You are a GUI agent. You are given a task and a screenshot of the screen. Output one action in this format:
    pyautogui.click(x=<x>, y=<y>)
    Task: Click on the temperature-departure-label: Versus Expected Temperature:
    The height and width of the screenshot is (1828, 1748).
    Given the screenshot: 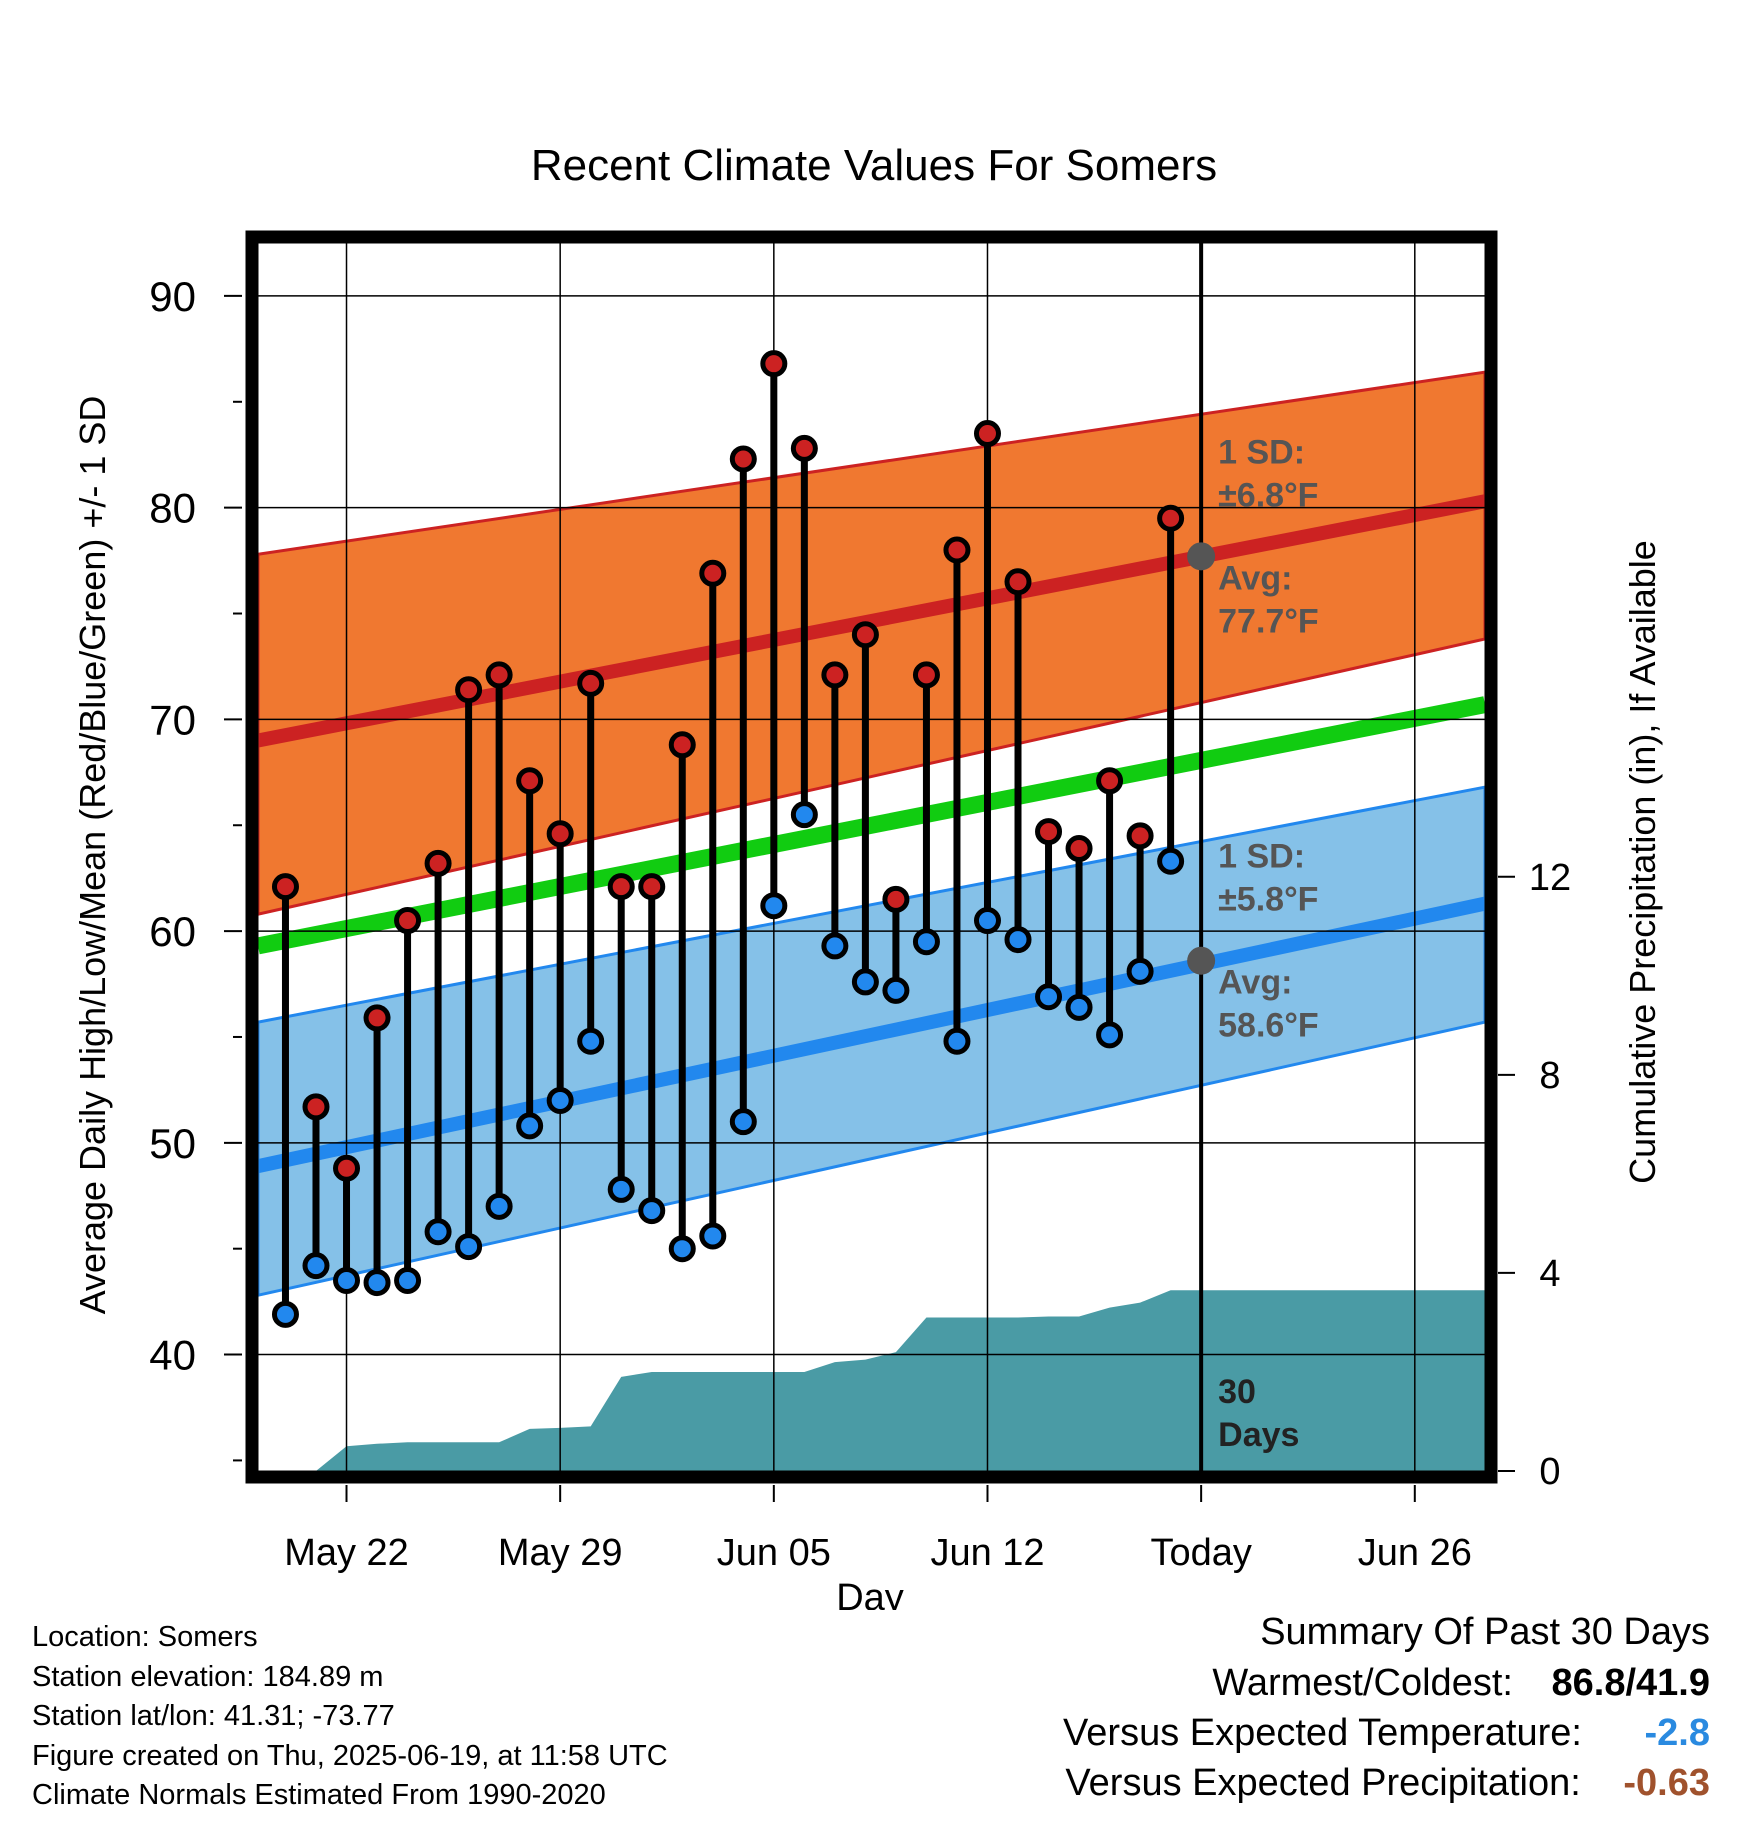 What is the action you would take?
    pyautogui.click(x=1322, y=1733)
    